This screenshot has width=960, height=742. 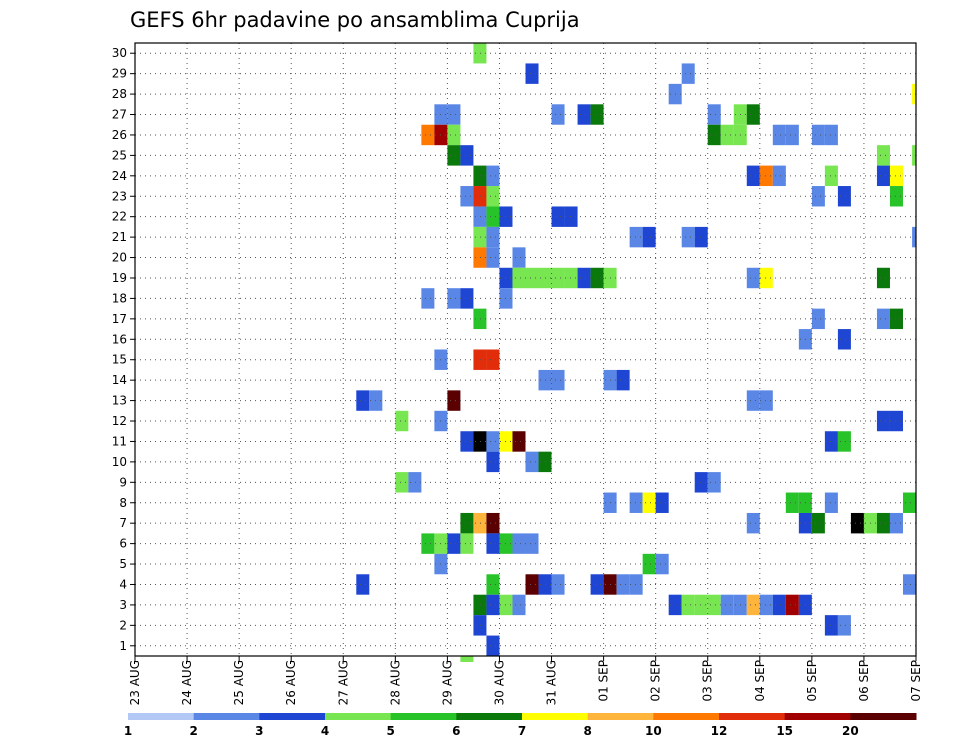 I want to click on y-tick-label: 4, so click(x=123, y=584).